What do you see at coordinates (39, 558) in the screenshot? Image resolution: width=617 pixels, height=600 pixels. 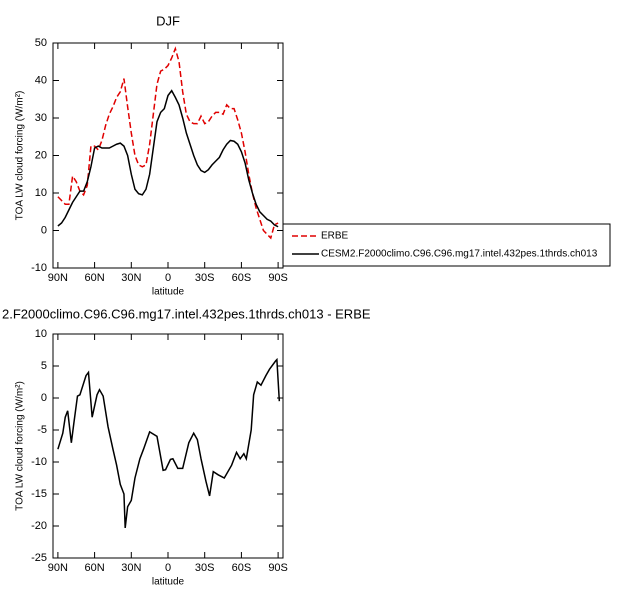 I see `y-tick-label: -25` at bounding box center [39, 558].